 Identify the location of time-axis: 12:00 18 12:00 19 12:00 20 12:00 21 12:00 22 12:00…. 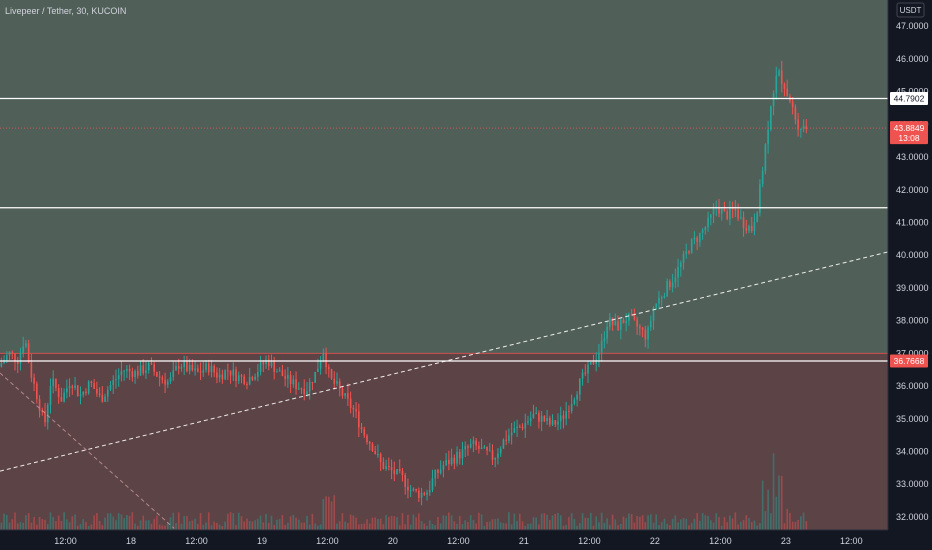
(458, 541).